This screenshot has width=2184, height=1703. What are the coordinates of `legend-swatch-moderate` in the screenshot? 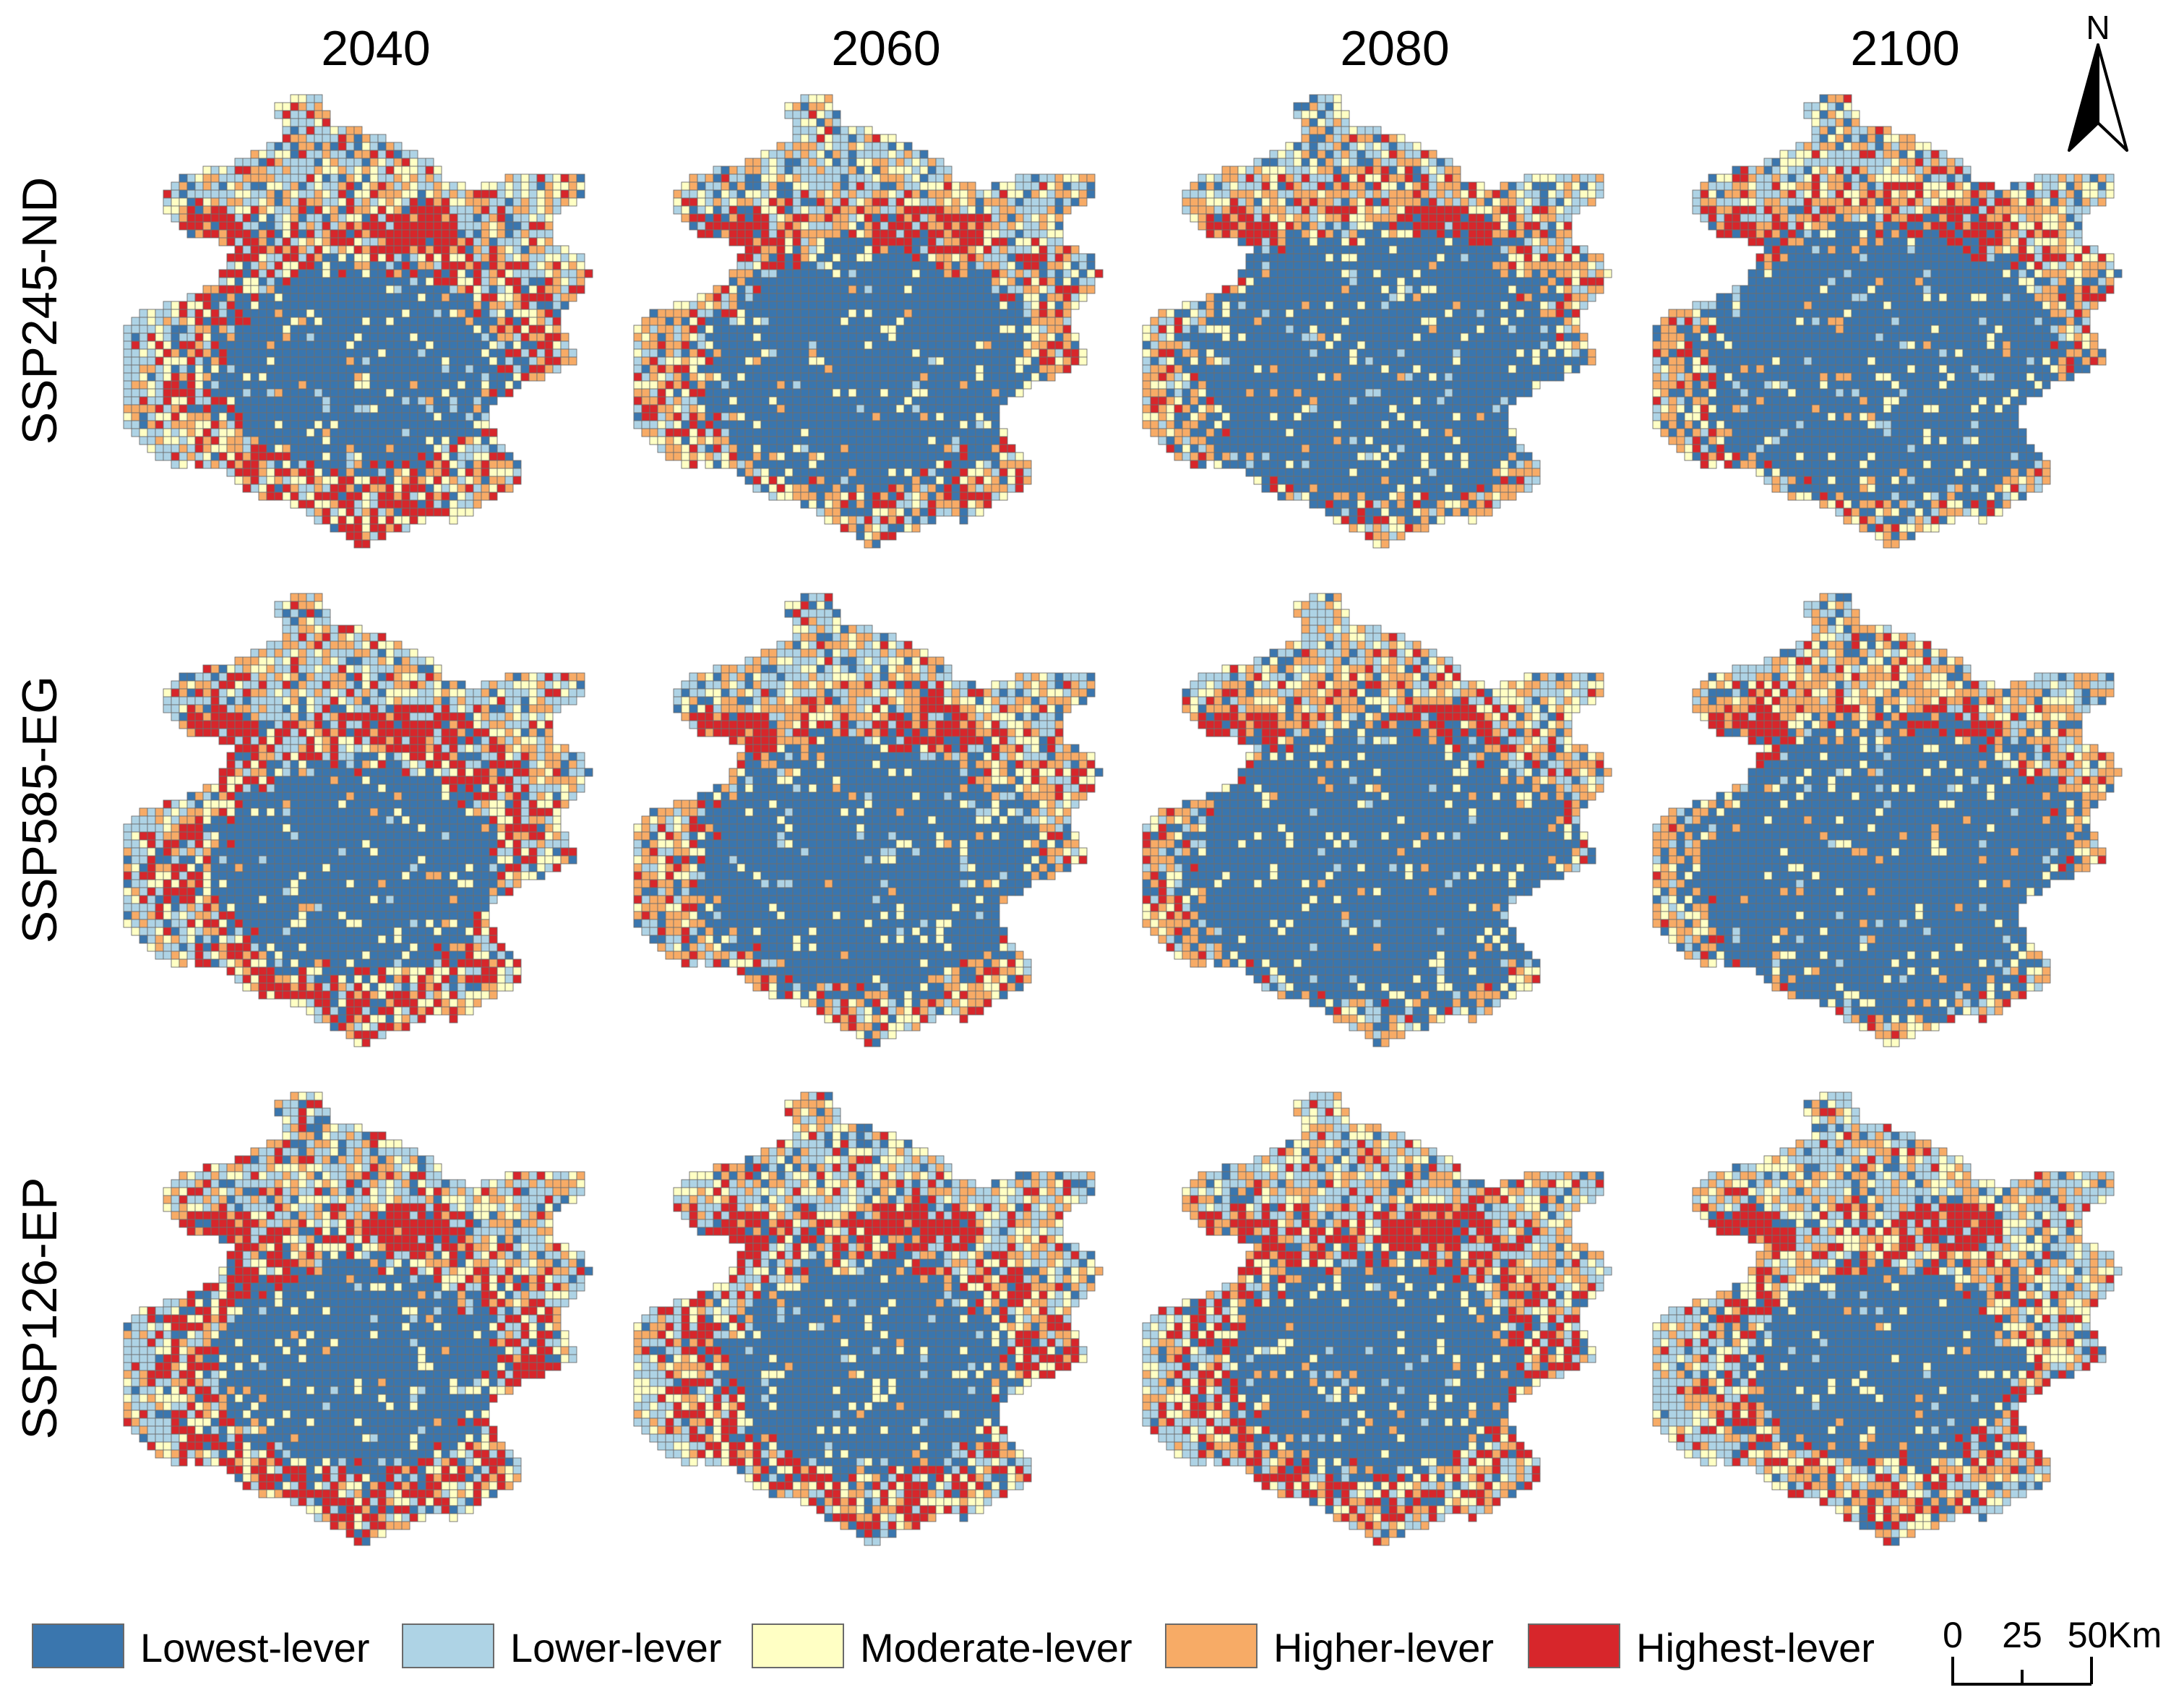 It's located at (798, 1645).